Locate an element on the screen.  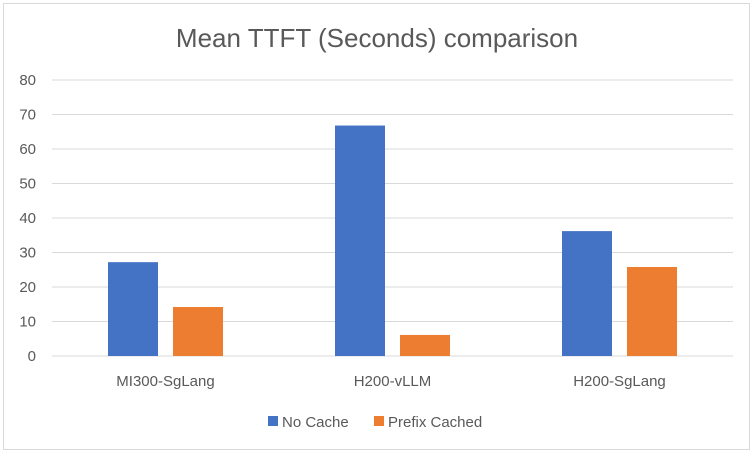
y-axis-ticks: 0 10 20 30 40 50 60 70 80 is located at coordinates (27, 218).